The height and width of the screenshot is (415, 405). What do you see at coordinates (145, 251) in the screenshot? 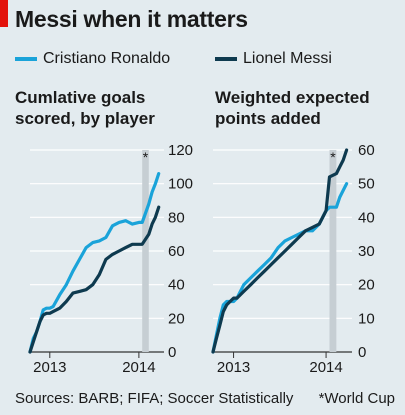
I see `world-cup-band-p0` at bounding box center [145, 251].